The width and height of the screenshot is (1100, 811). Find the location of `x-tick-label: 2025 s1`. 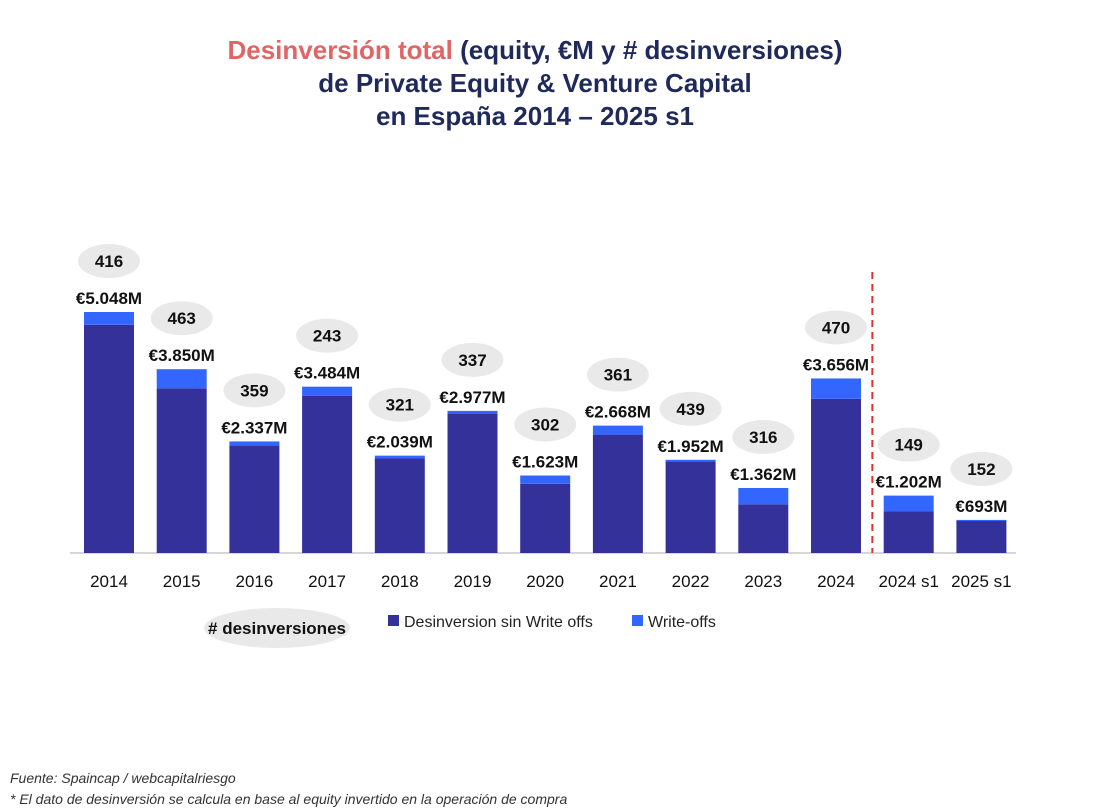

x-tick-label: 2025 s1 is located at coordinates (981, 581).